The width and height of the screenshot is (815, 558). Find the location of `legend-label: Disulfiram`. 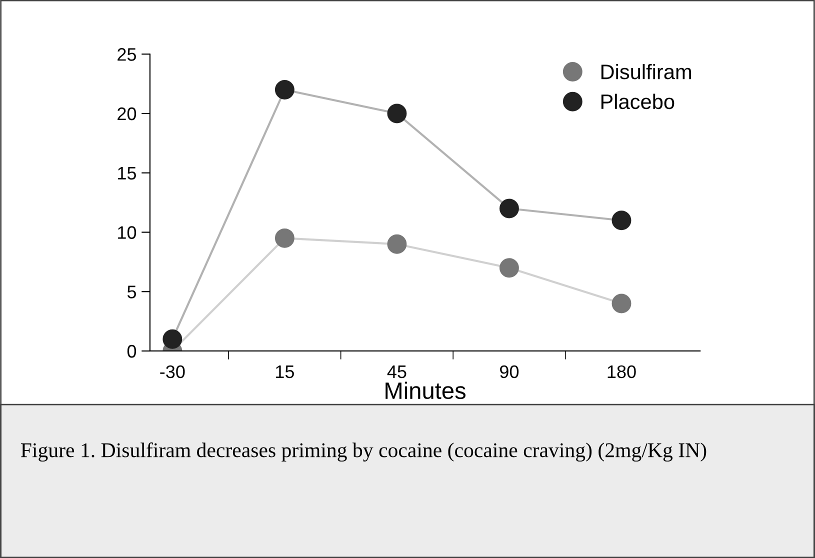

legend-label: Disulfiram is located at coordinates (646, 72).